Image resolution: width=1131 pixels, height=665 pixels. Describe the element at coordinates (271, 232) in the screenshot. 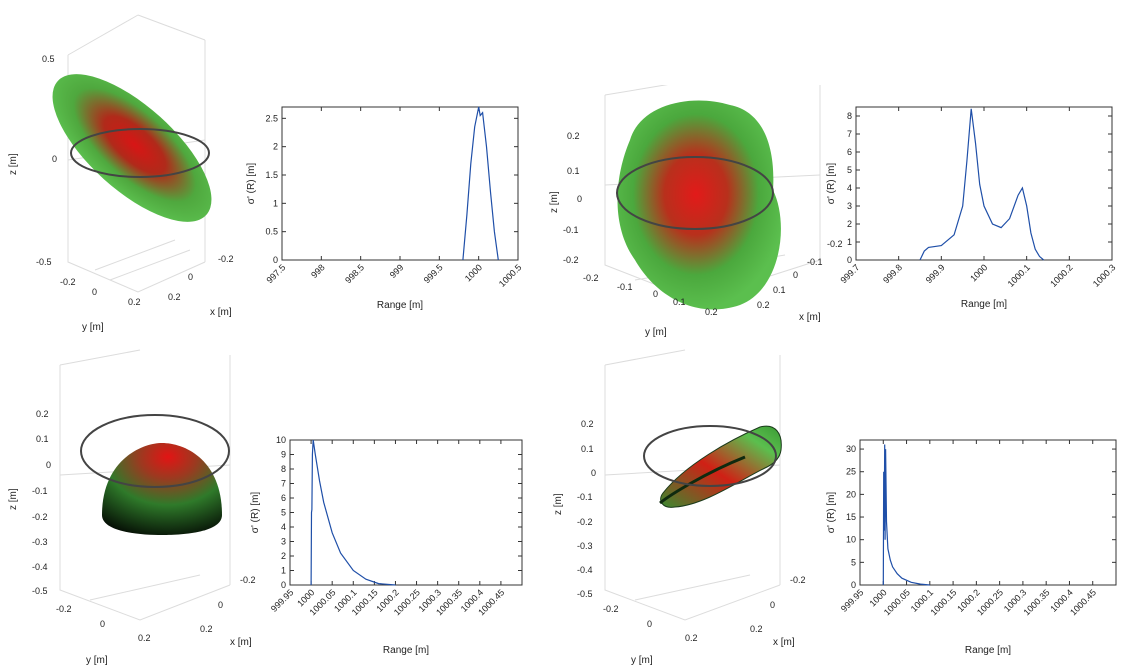

I see `y-tick-label: 0.5` at that location.